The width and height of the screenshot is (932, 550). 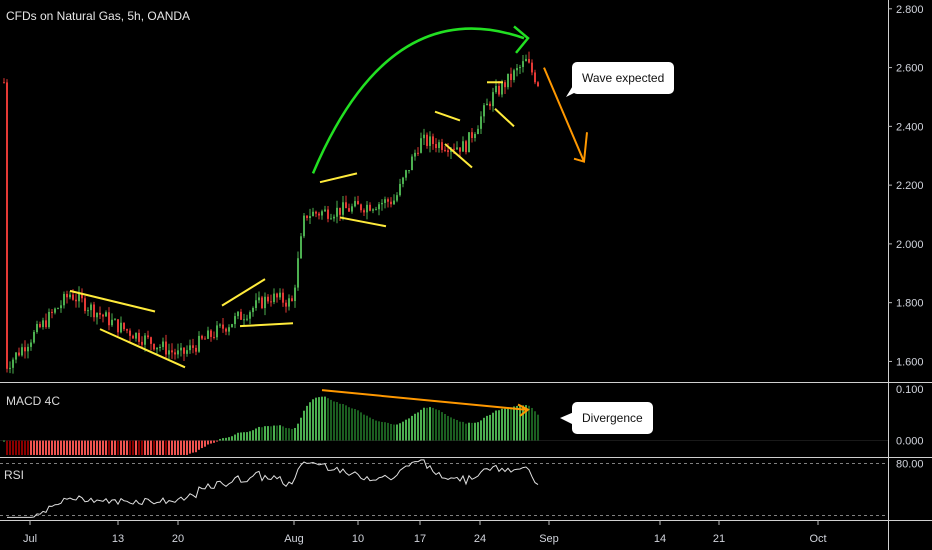 What do you see at coordinates (910, 186) in the screenshot?
I see `y-tick-label: 2.200` at bounding box center [910, 186].